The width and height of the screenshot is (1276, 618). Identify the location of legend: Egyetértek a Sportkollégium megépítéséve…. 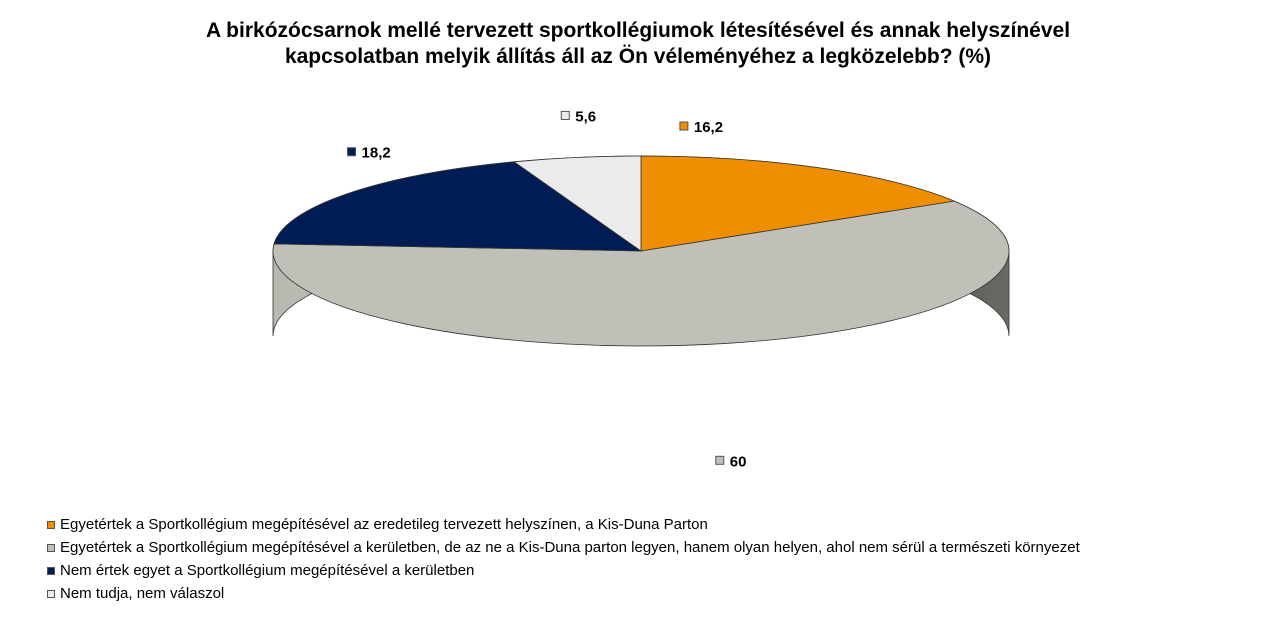
(563, 559).